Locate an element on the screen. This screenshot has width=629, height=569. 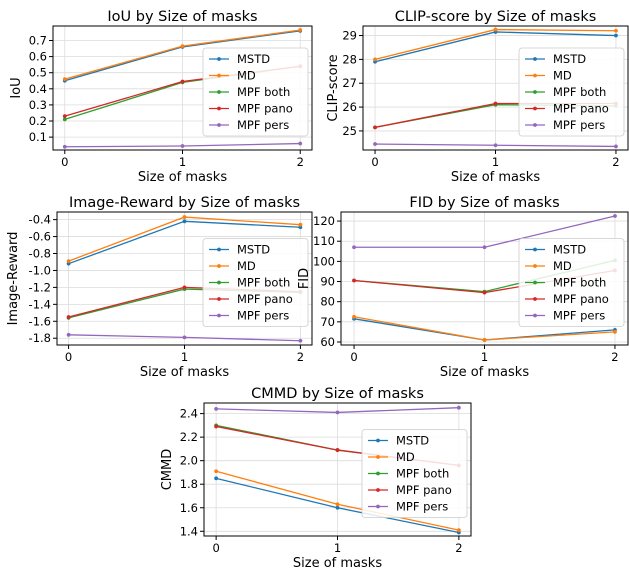
y-axis-label: Image-Reward is located at coordinates (13, 279).